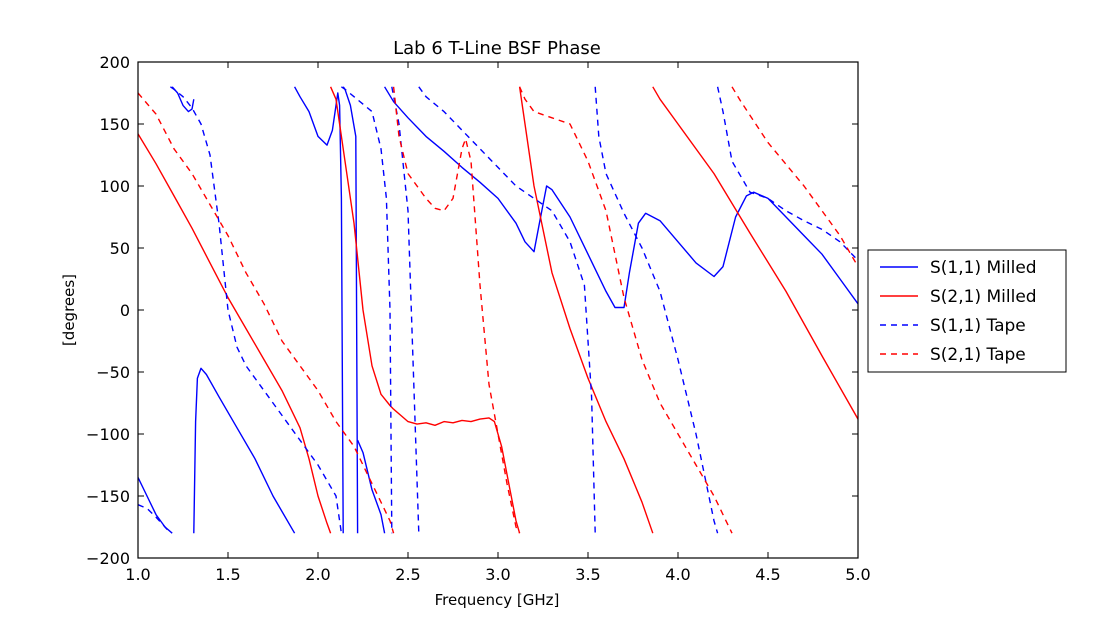  I want to click on x-tick-label: 4.0, so click(677, 574).